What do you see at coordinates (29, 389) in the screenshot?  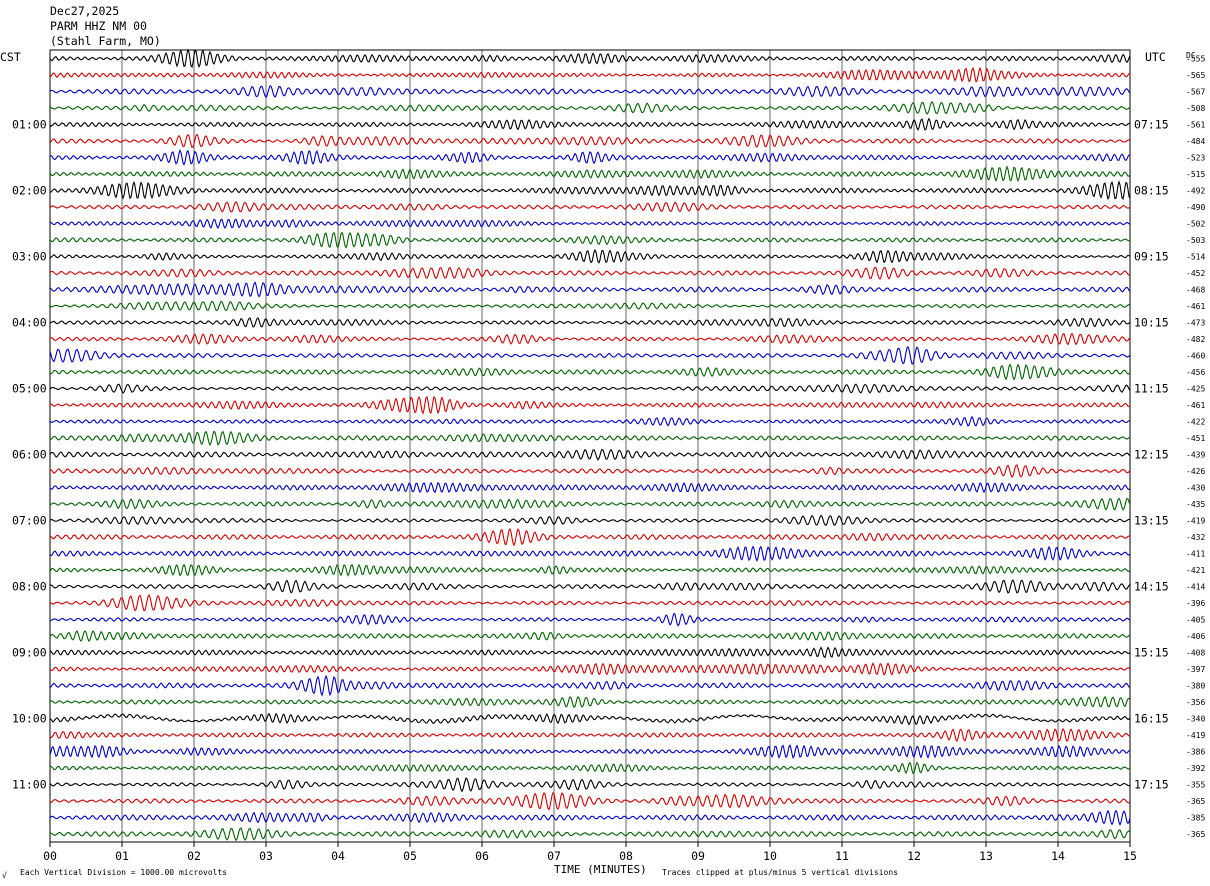 I see `cst-hour-label: 05:00` at bounding box center [29, 389].